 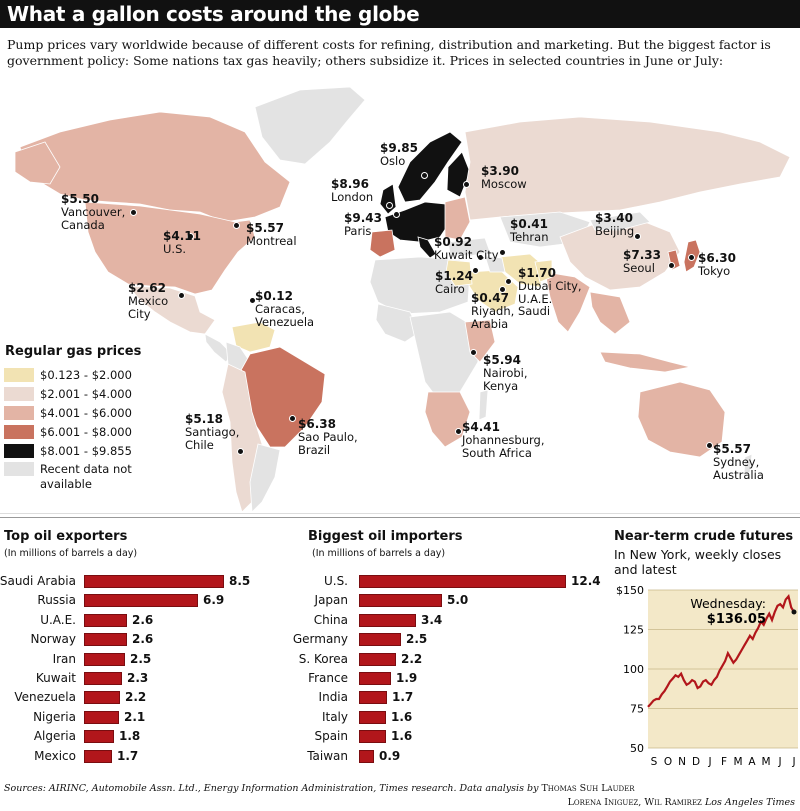 I want to click on bar-category-label: Russia, so click(x=56, y=600).